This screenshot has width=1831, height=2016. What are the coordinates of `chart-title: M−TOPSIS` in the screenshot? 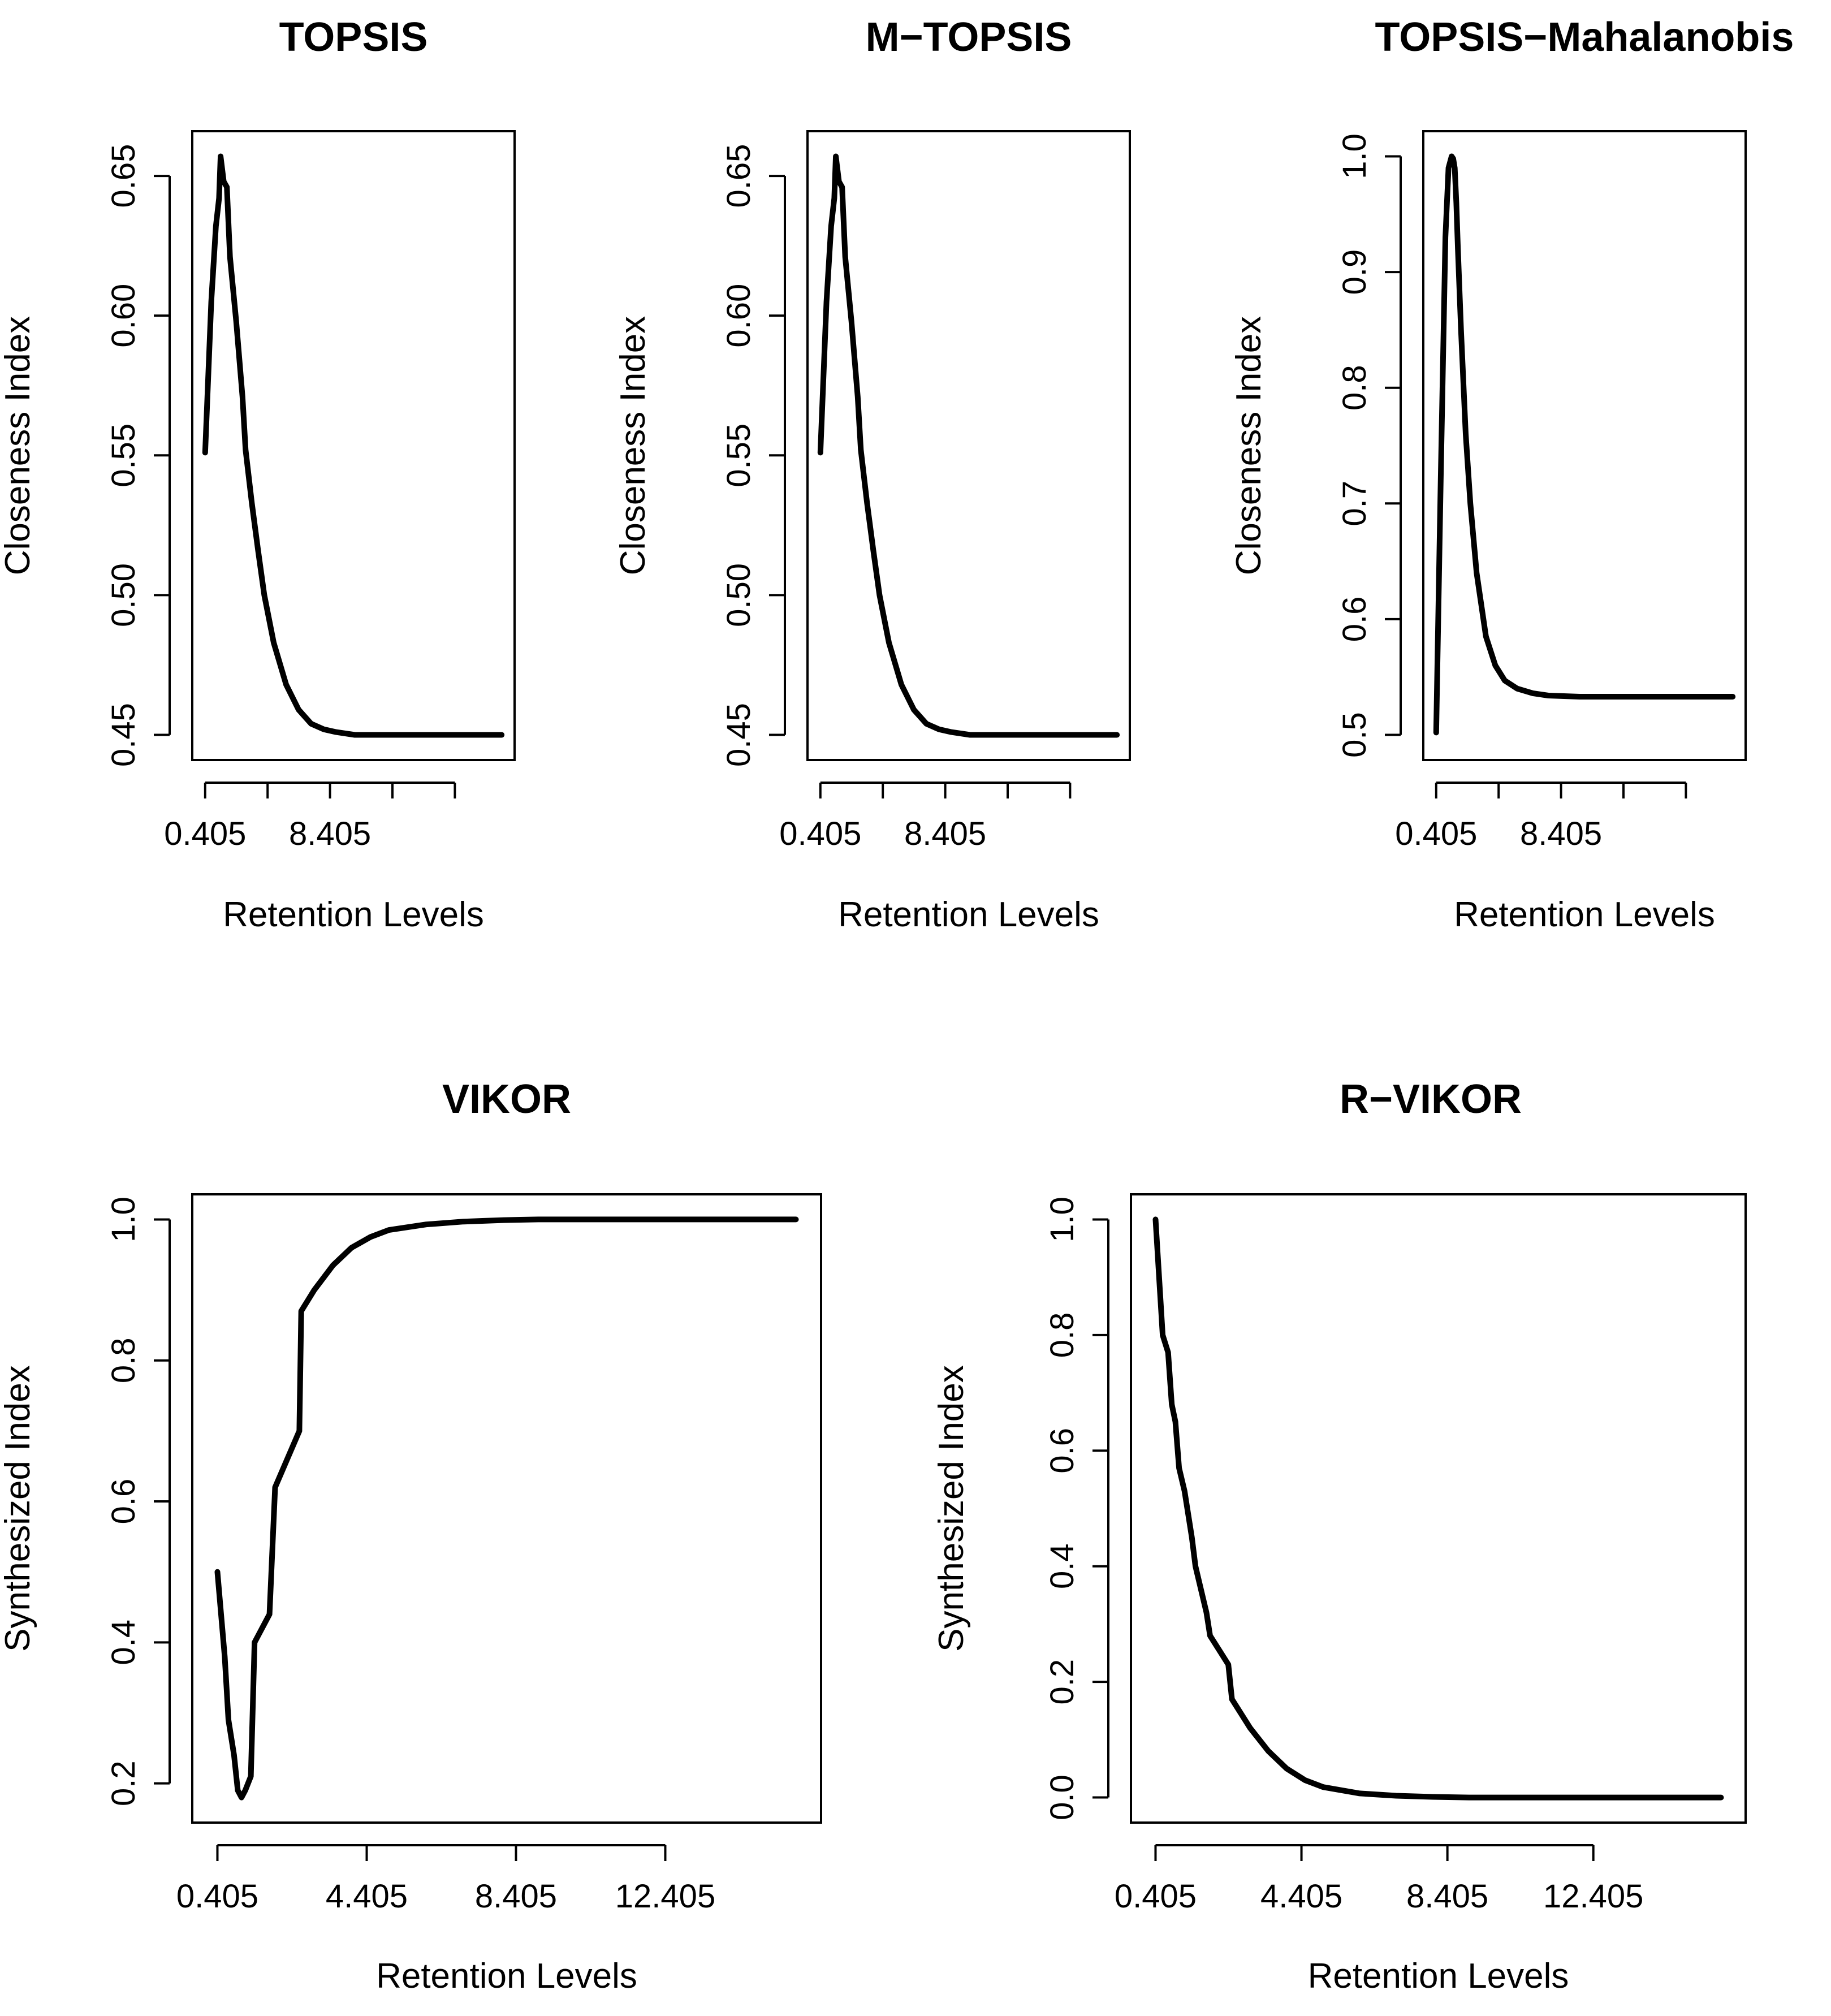 It's located at (969, 37).